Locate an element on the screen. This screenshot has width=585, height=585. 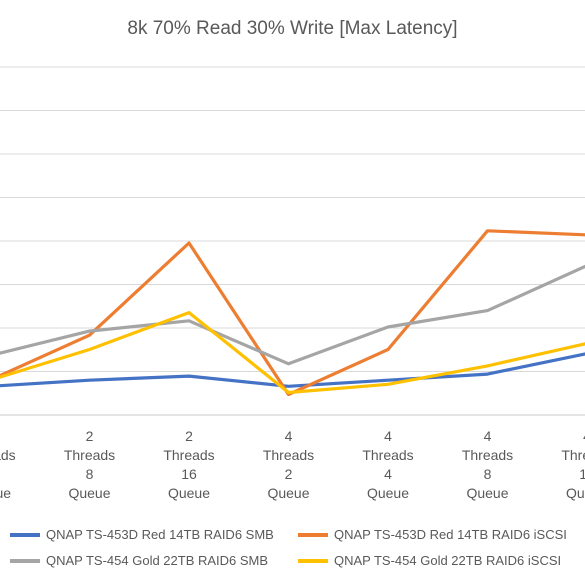
legend-item: QNAP TS-454 Gold 22TB RAID6 SMB is located at coordinates (139, 560).